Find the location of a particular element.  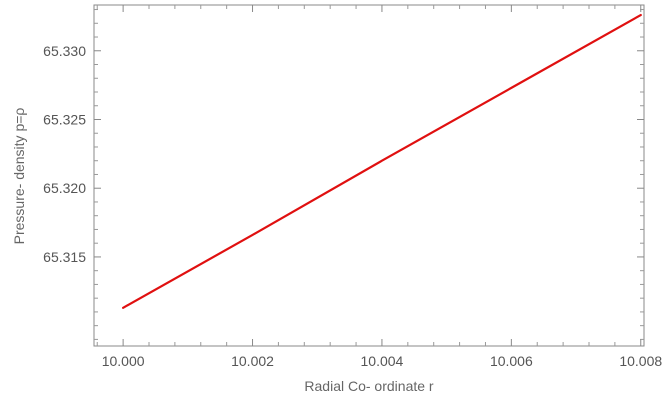

y-tick-label: 65.320 is located at coordinates (64, 188).